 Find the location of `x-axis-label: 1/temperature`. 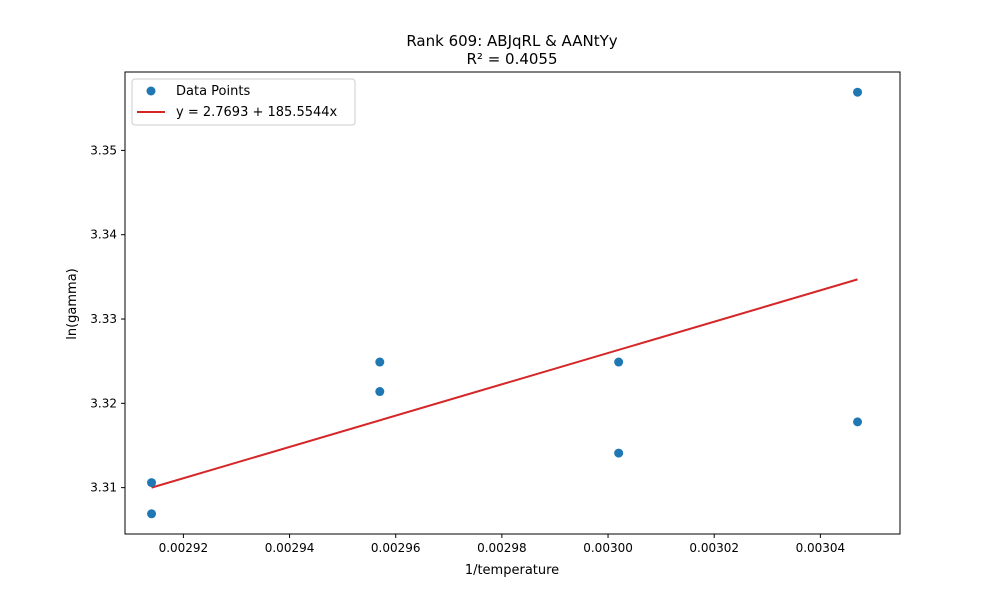

x-axis-label: 1/temperature is located at coordinates (512, 570).